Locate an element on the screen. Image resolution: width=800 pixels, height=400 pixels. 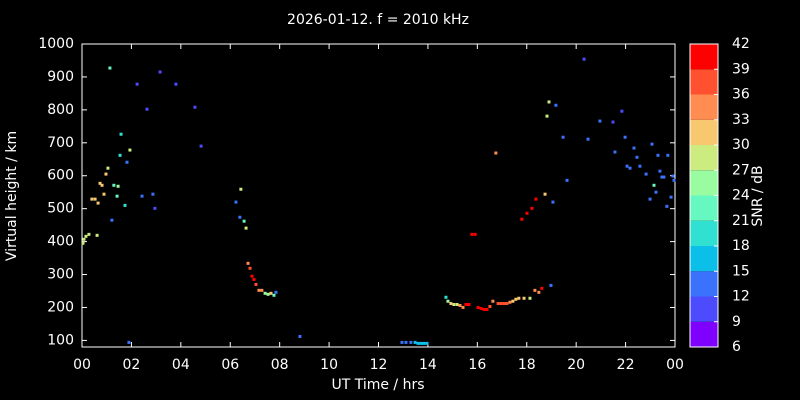
colorbar-label: SNR / dB is located at coordinates (758, 195).